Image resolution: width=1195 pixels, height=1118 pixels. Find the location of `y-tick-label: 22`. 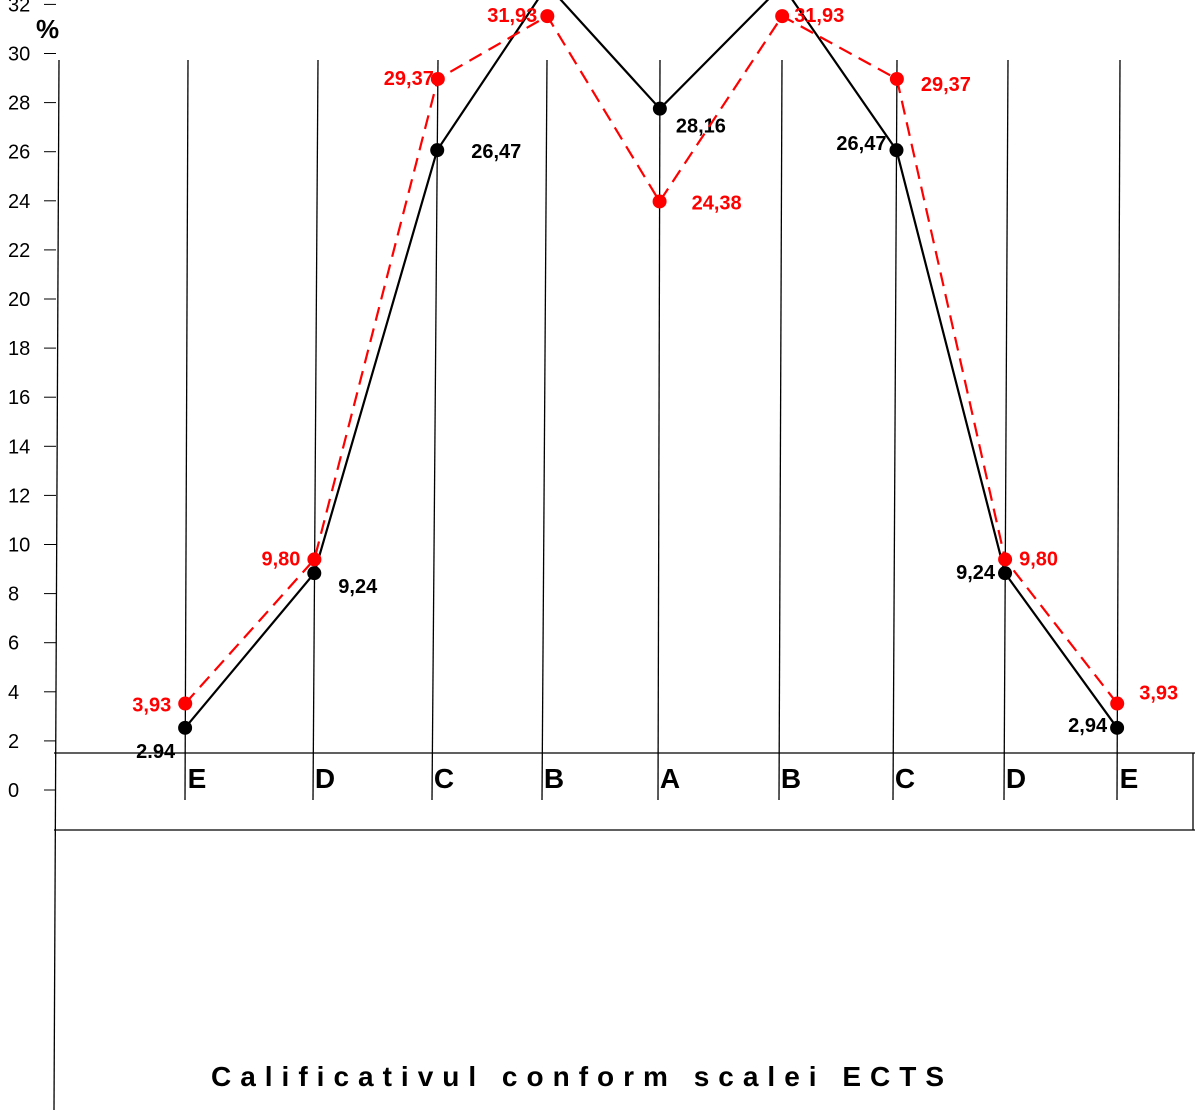

y-tick-label: 22 is located at coordinates (19, 251).